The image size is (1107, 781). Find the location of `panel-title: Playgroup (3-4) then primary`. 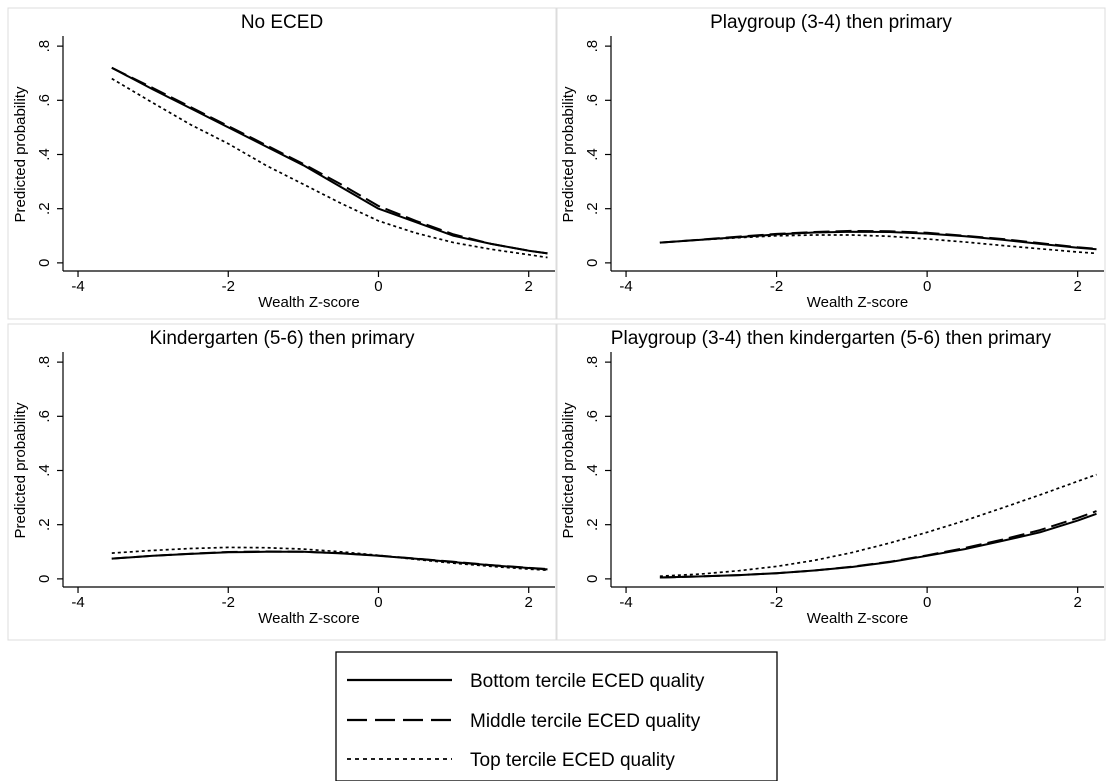

panel-title: Playgroup (3-4) then primary is located at coordinates (831, 22).